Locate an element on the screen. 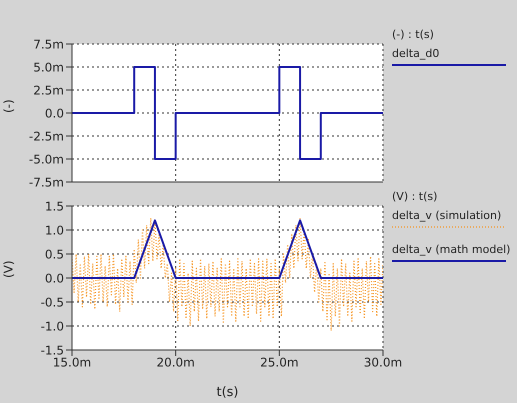  y-tick-label: 1.5 is located at coordinates (54, 206).